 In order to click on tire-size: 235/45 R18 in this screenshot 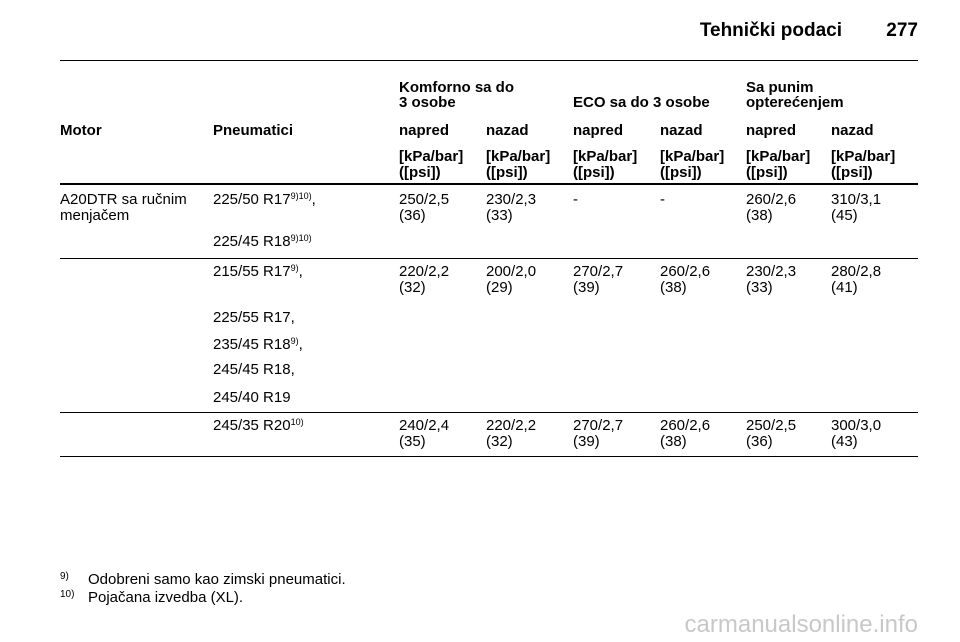, I will do `click(252, 344)`.